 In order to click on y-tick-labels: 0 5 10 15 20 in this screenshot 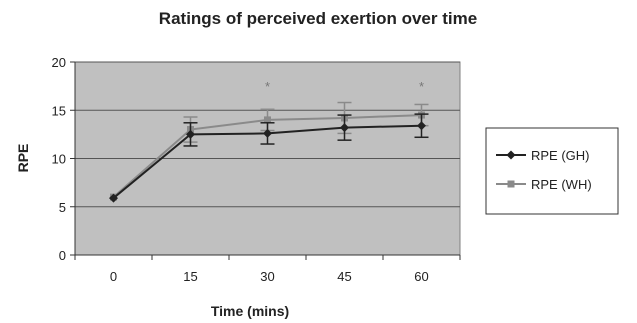, I will do `click(59, 159)`.